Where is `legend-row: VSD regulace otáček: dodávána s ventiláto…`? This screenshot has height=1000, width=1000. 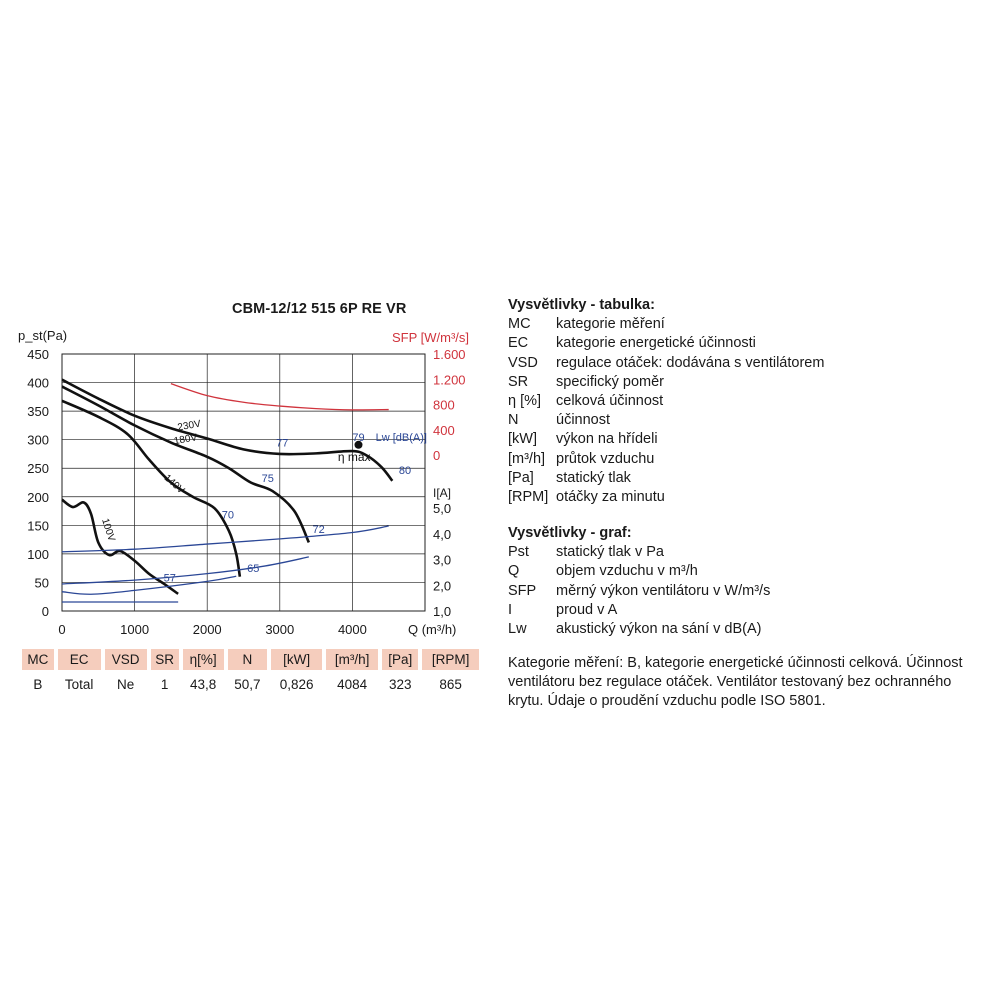 legend-row: VSD regulace otáček: dodávána s ventiláto… is located at coordinates (666, 363).